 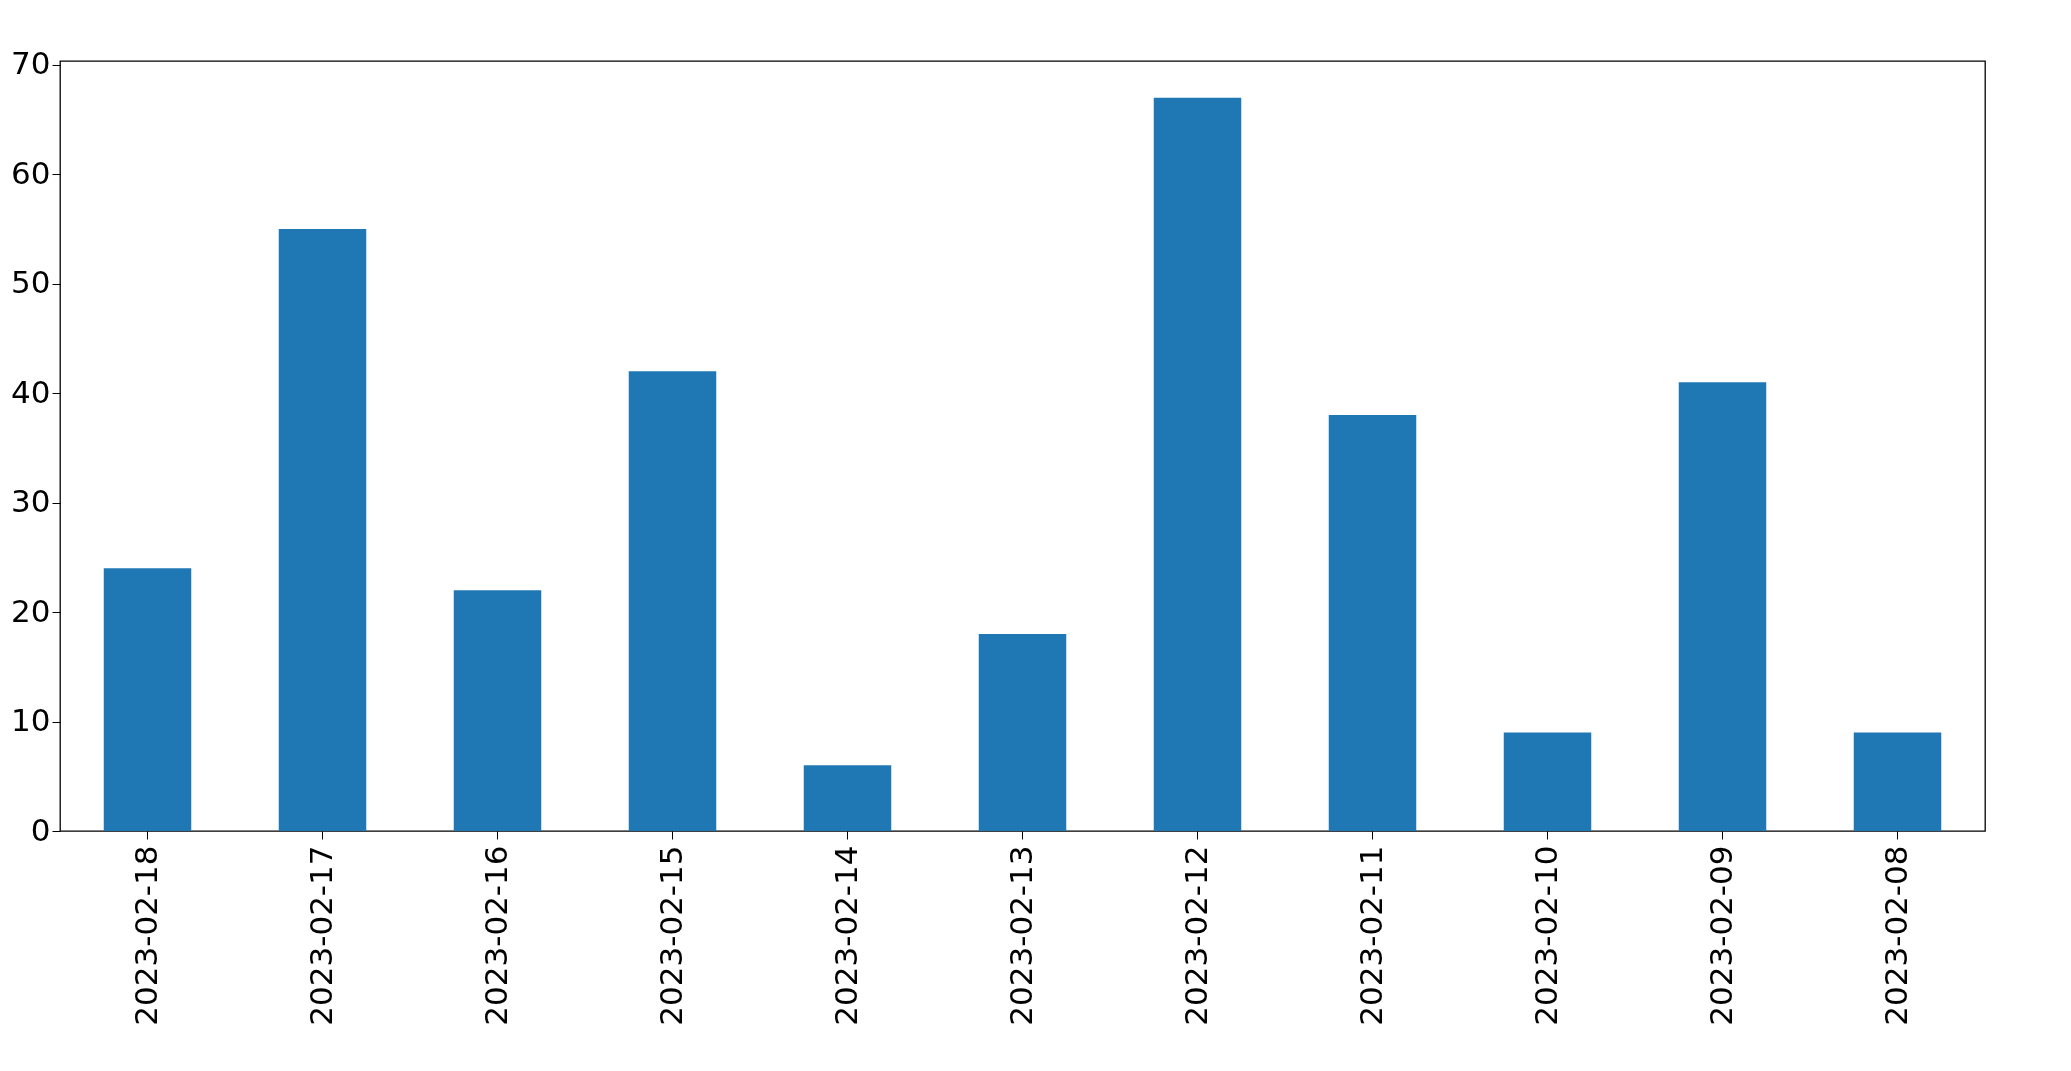 What do you see at coordinates (1020, 935) in the screenshot?
I see `x-tick-label: 2023-02-13` at bounding box center [1020, 935].